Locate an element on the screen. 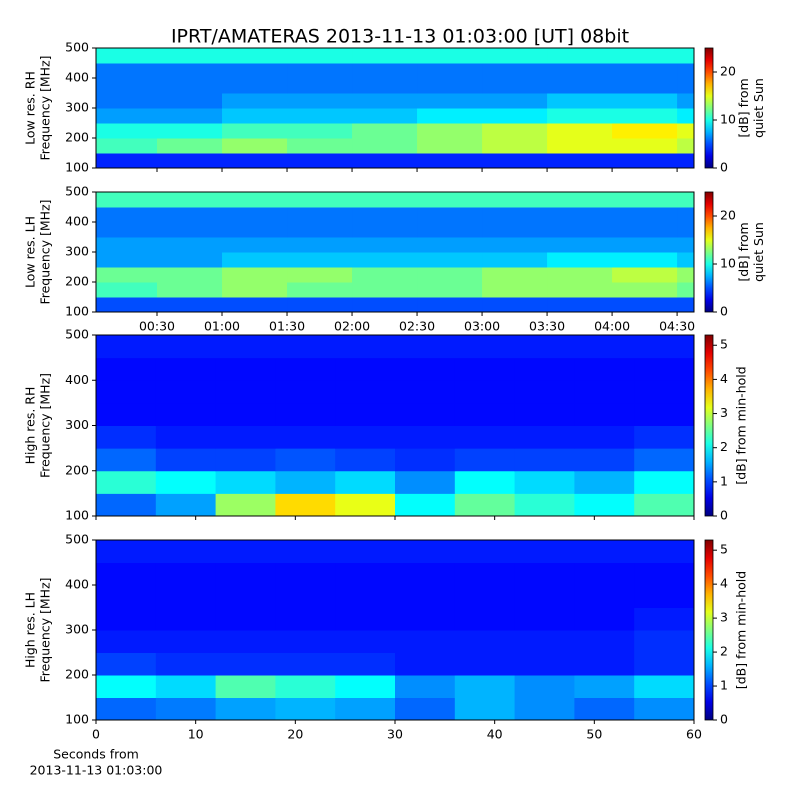 The image size is (800, 804). colorbar-label: [dB] from is located at coordinates (743, 107).